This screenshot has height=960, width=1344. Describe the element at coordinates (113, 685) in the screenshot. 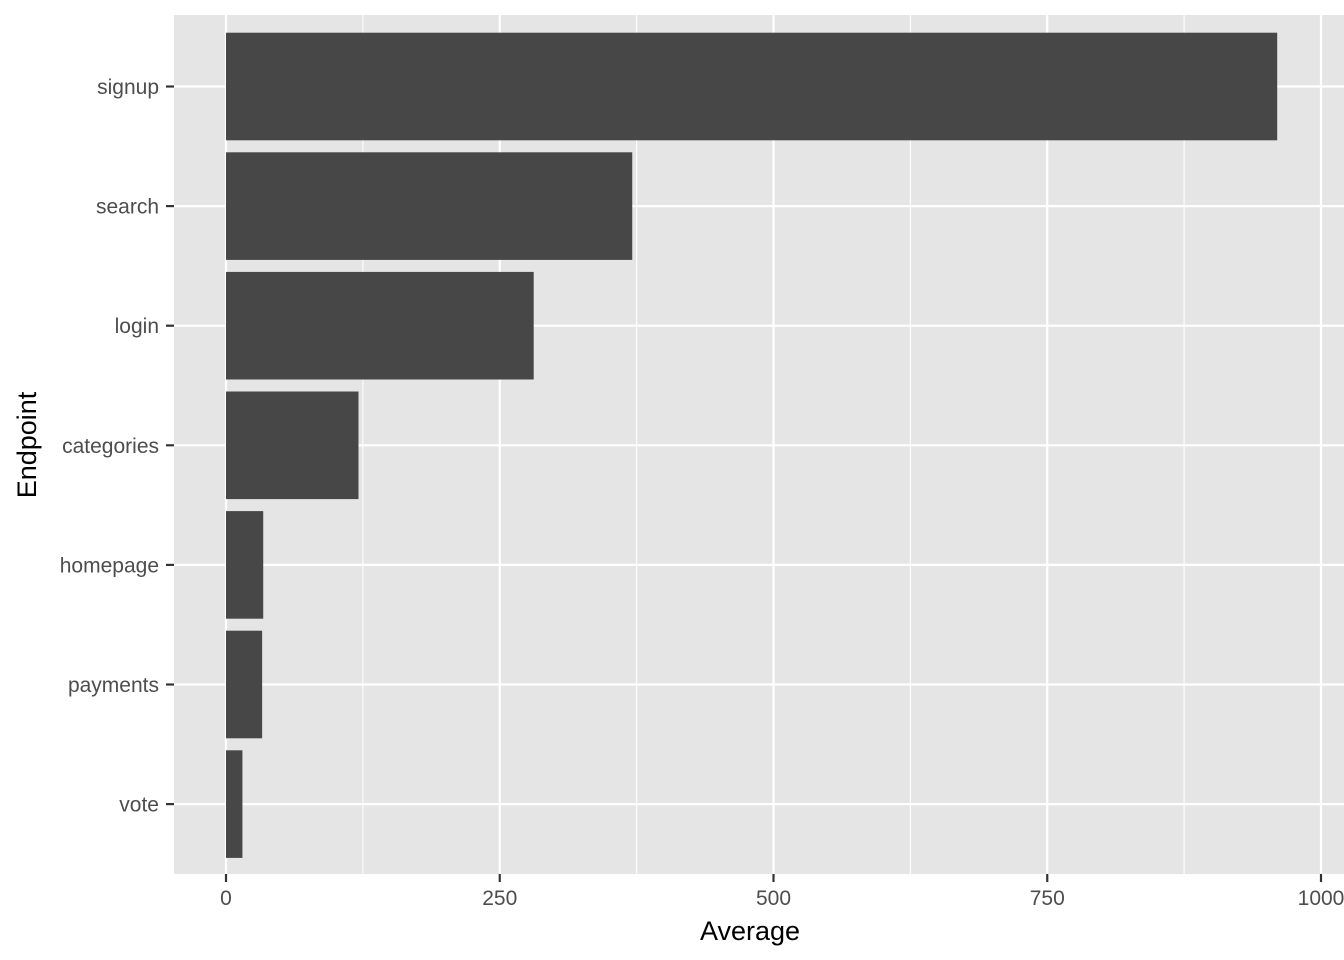

I see `y-tick-label-payments: payments` at that location.